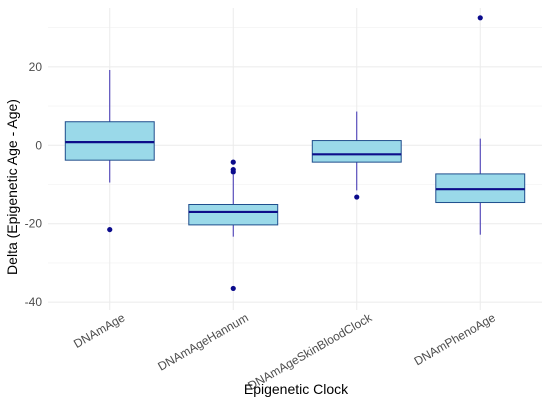 This screenshot has height=401, width=550. Describe the element at coordinates (296, 389) in the screenshot. I see `x-axis-title: Epigenetic Clock` at that location.